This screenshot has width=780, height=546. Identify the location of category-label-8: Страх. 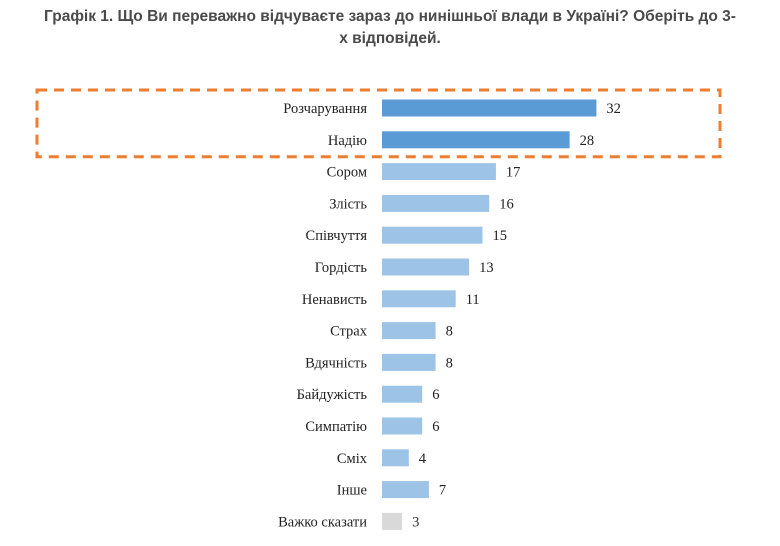
(349, 332).